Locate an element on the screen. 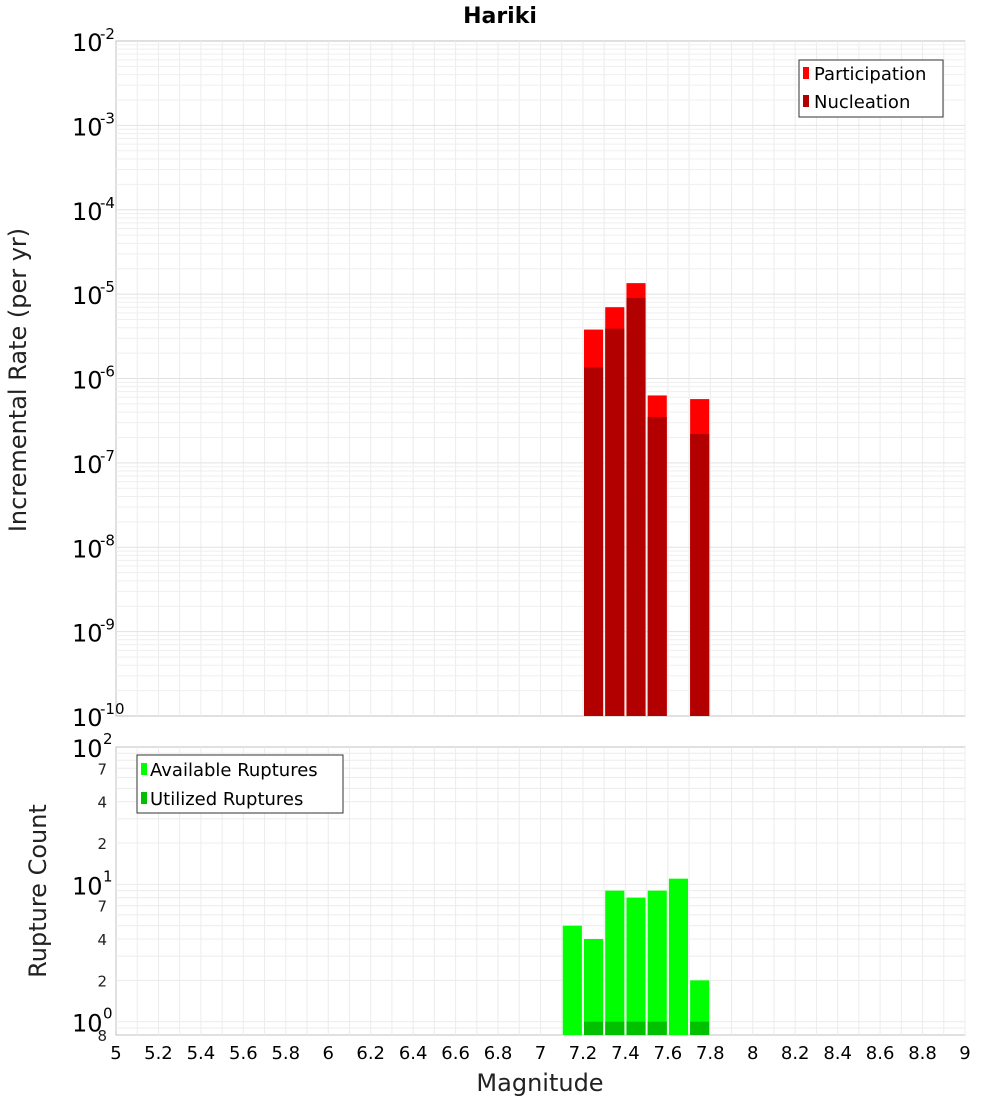  y-tick-exponent: -5 is located at coordinates (107, 287).